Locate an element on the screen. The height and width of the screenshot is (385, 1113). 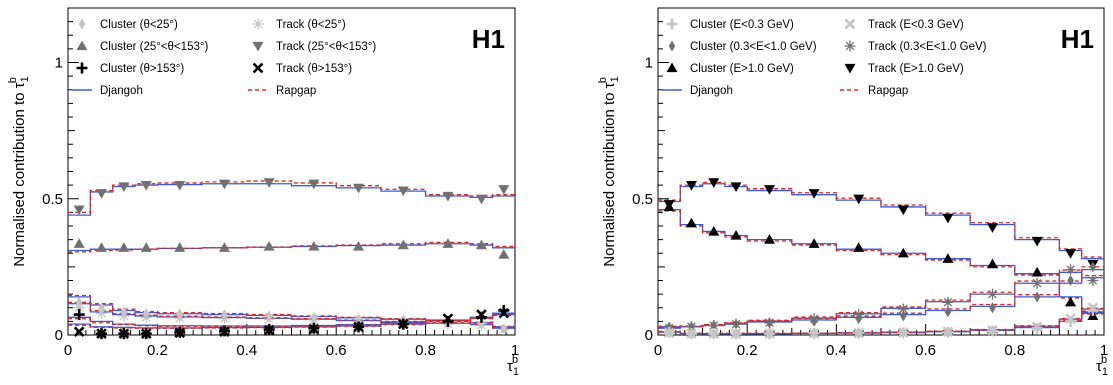
y-tick-label: 0.5 is located at coordinates (642, 199).